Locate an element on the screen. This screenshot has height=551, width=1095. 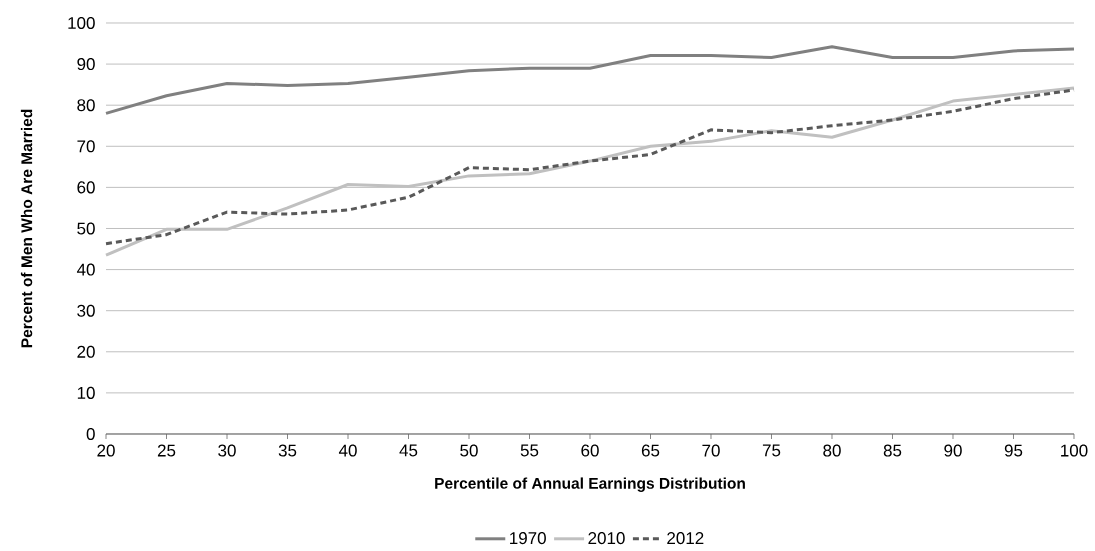
x-tick-label: 55 is located at coordinates (529, 450).